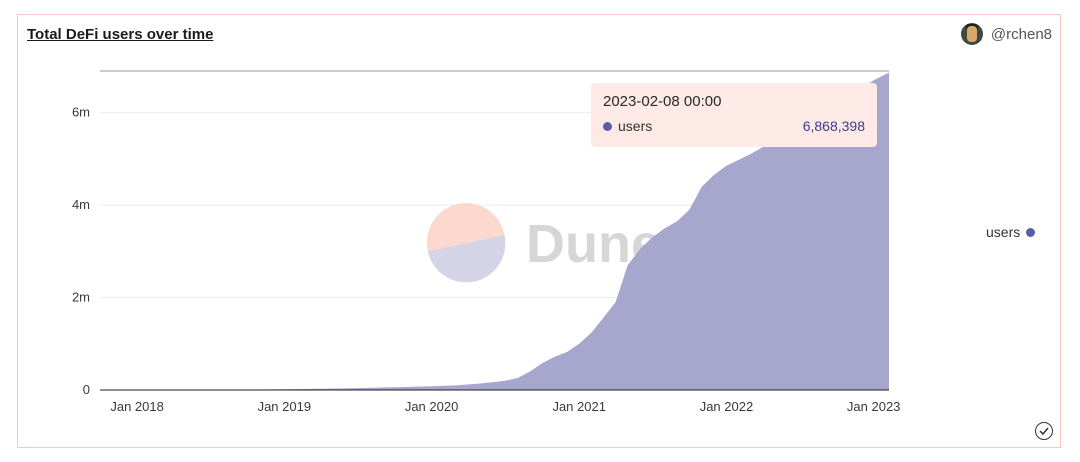  Describe the element at coordinates (137, 406) in the screenshot. I see `x-tick-label: Jan 2018` at that location.